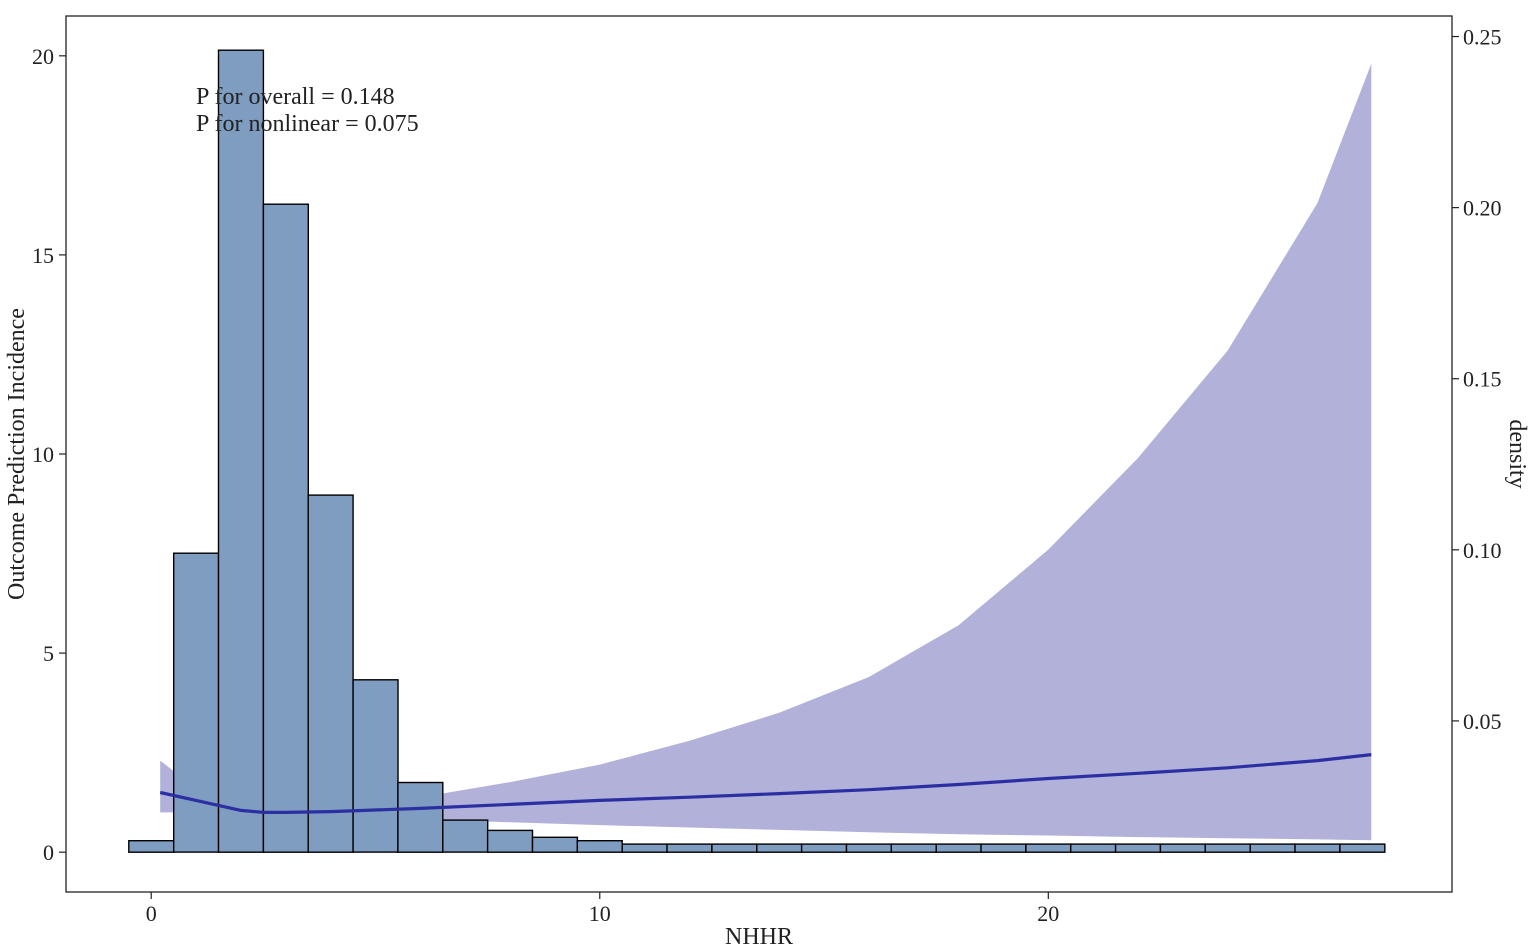 Image resolution: width=1536 pixels, height=952 pixels. What do you see at coordinates (1482, 379) in the screenshot?
I see `y2-tick-label: 0.15` at bounding box center [1482, 379].